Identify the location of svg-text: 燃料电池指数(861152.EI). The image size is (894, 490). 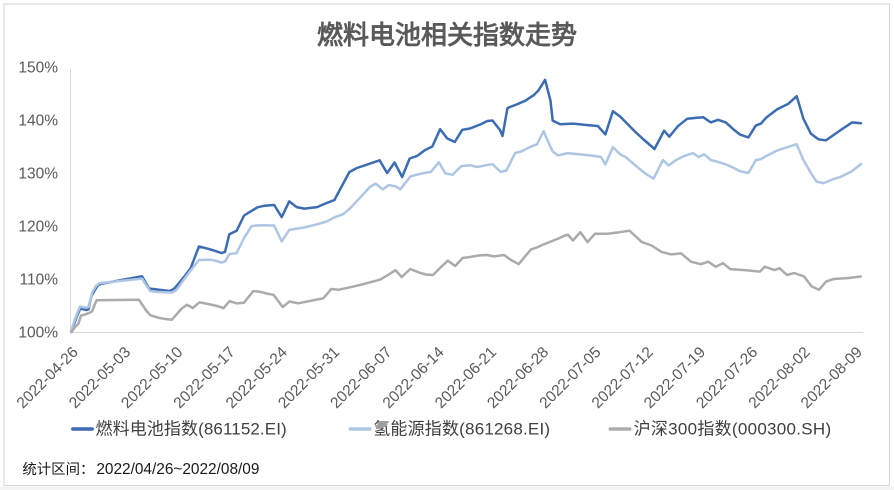
(191, 429).